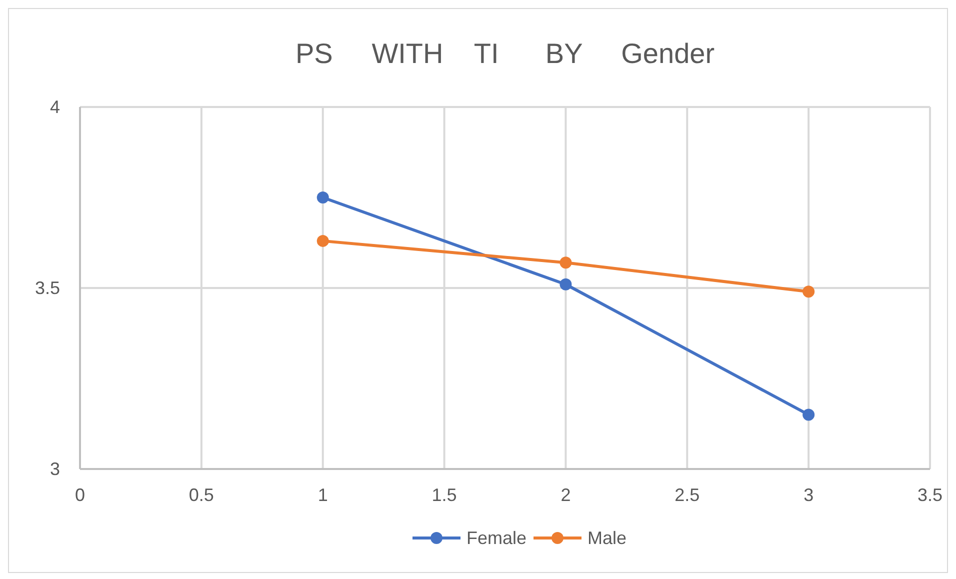  Describe the element at coordinates (565, 495) in the screenshot. I see `x-tick-label: 2` at that location.